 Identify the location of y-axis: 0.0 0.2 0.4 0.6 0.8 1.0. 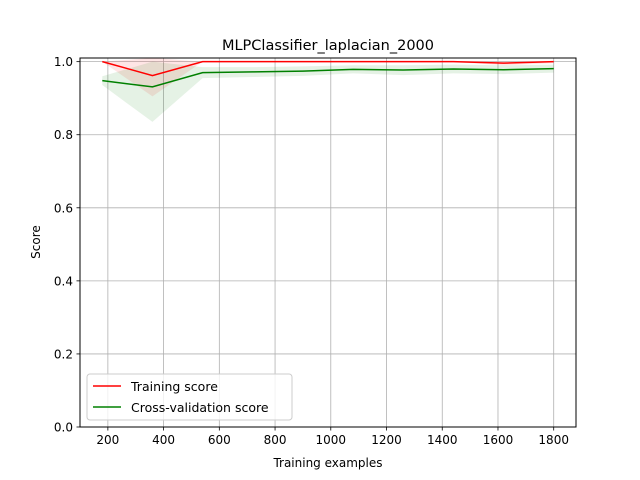
(67, 245).